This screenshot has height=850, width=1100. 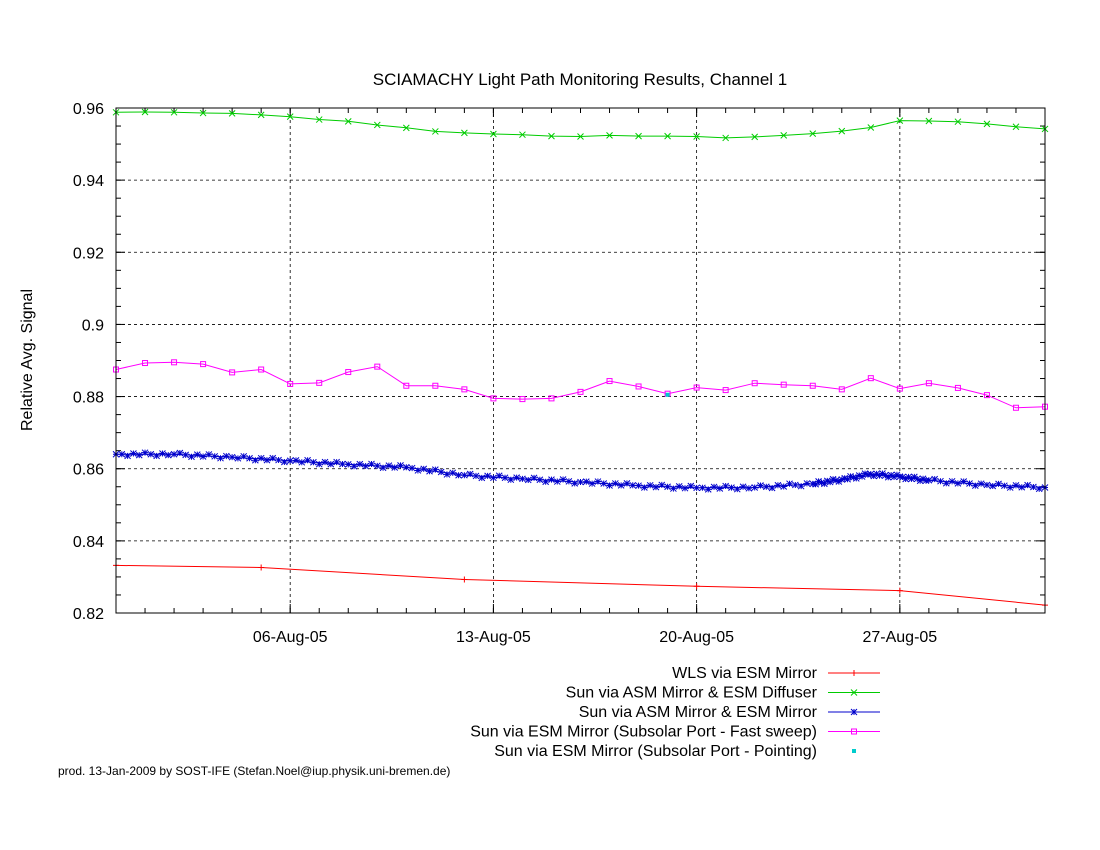 I want to click on y-tick-label: 0.96, so click(x=88, y=109).